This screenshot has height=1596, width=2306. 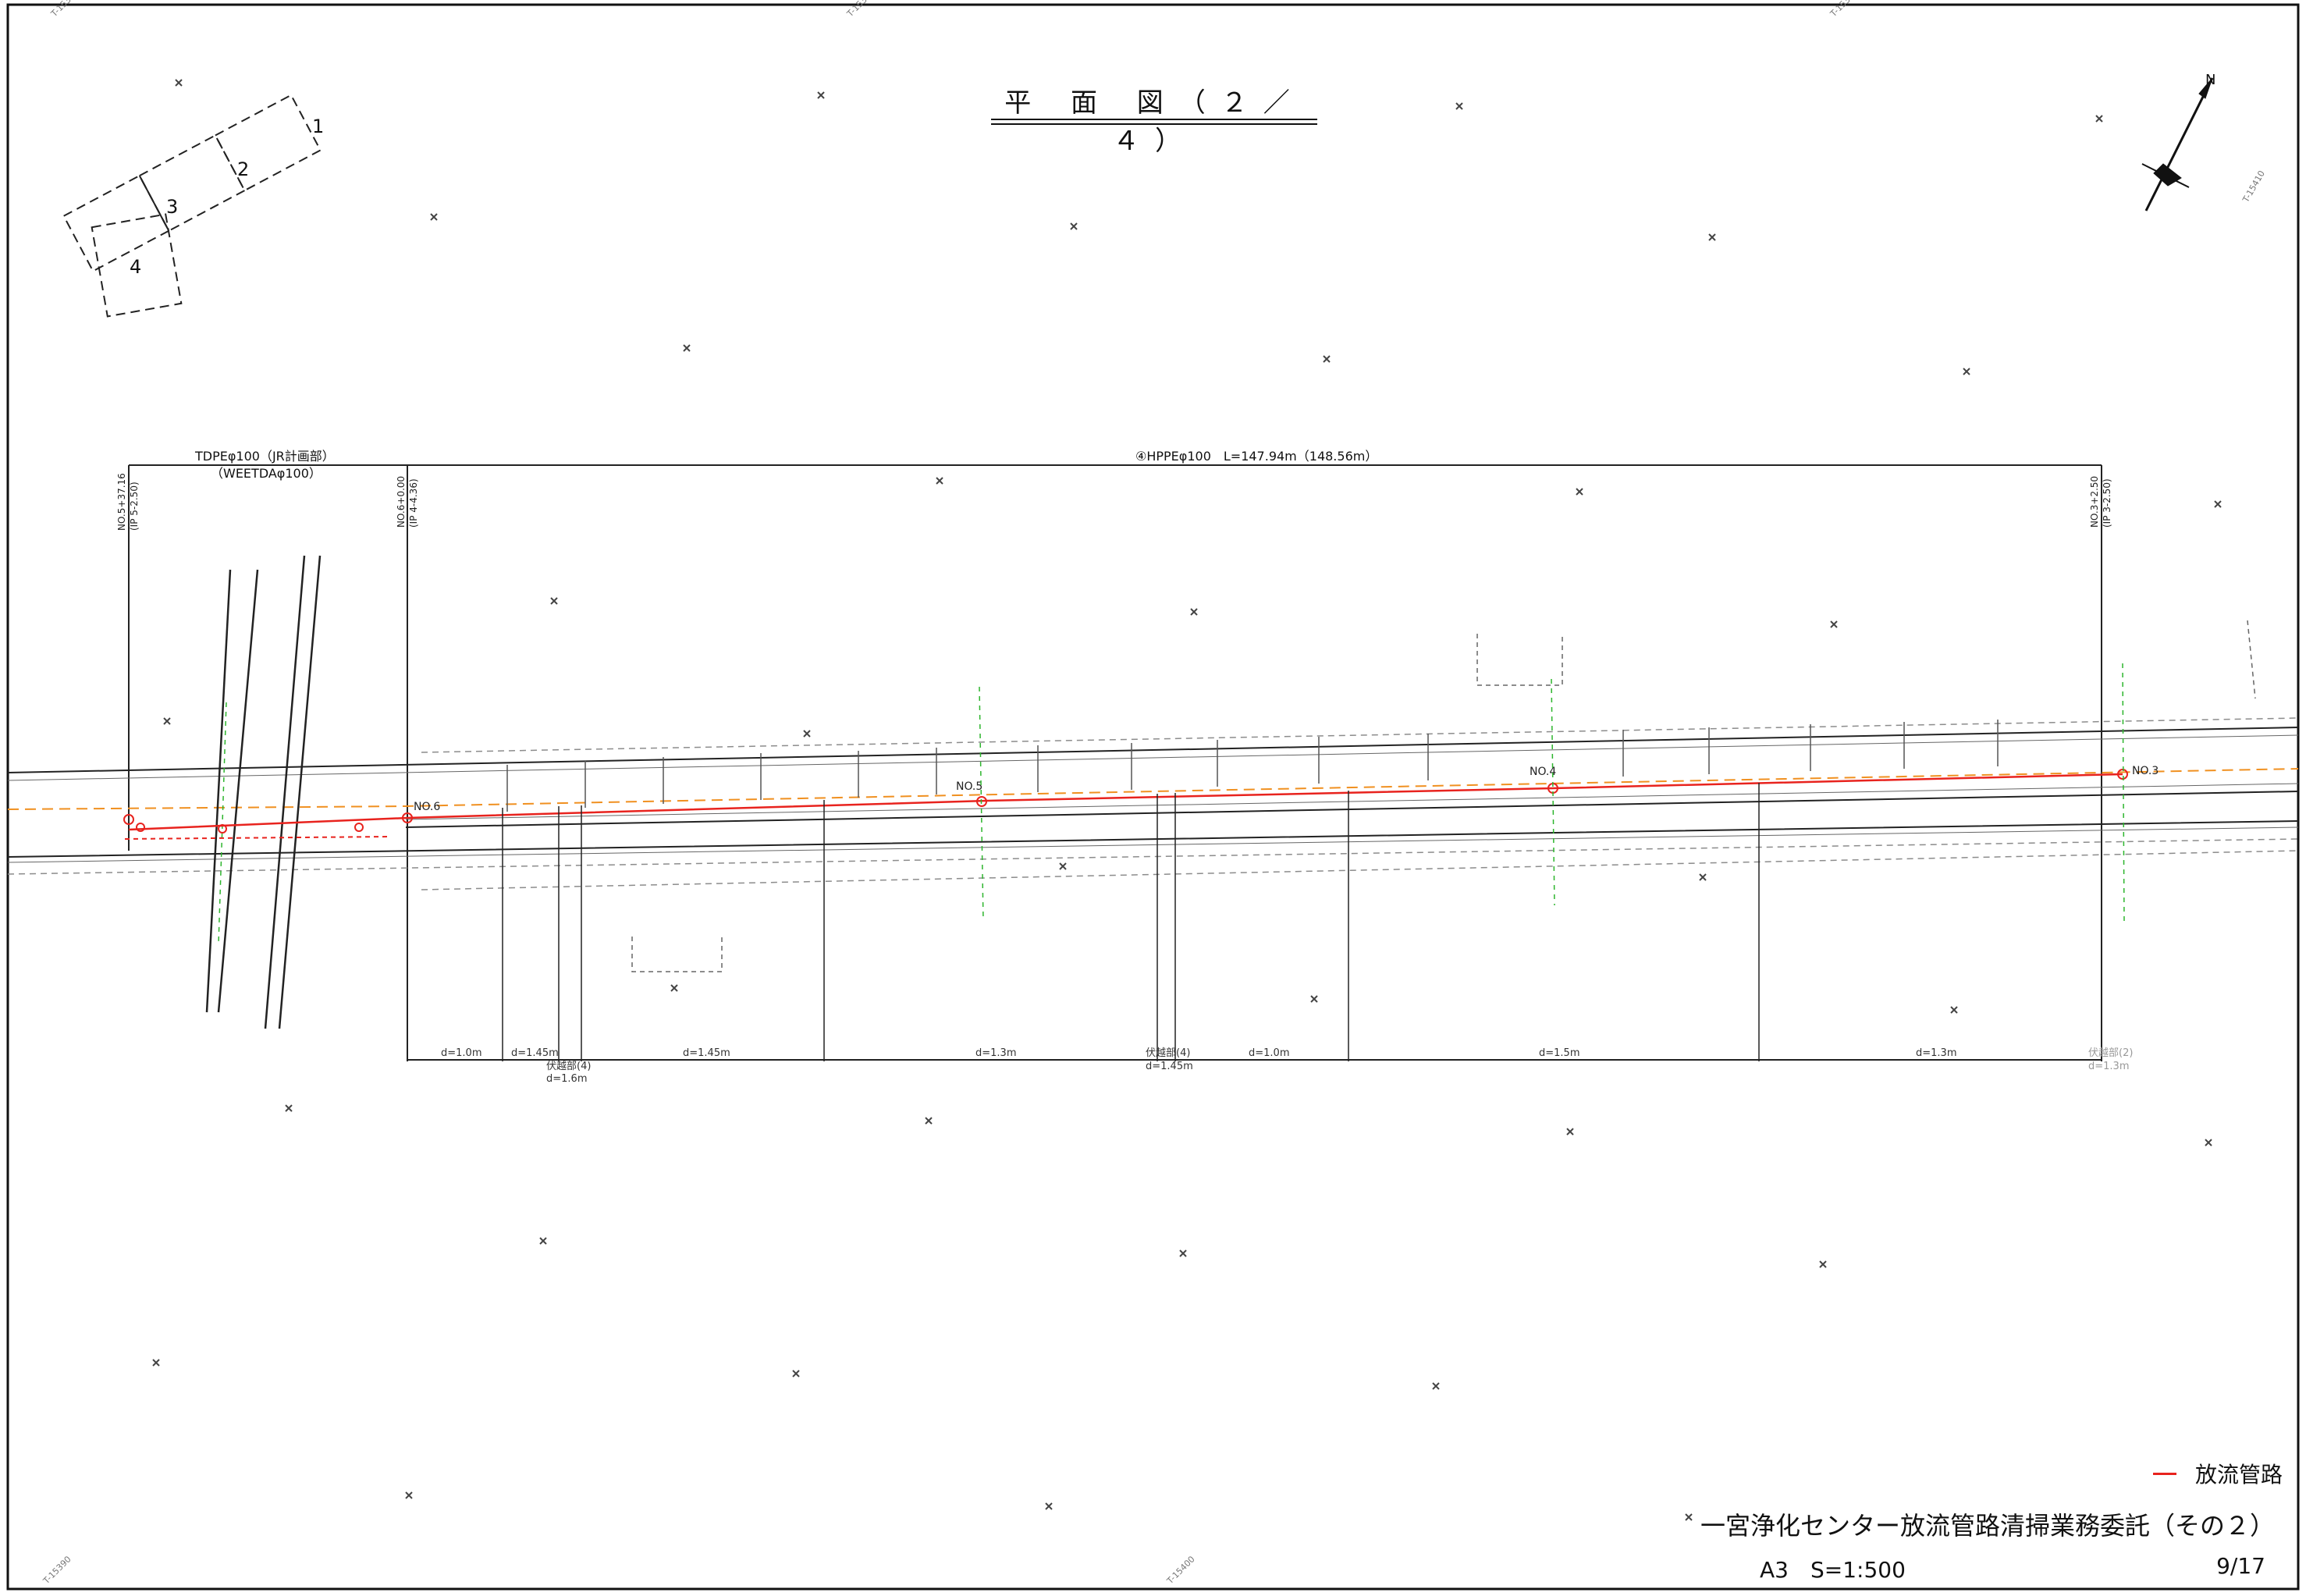 What do you see at coordinates (969, 786) in the screenshot?
I see `station-no5: NO.5` at bounding box center [969, 786].